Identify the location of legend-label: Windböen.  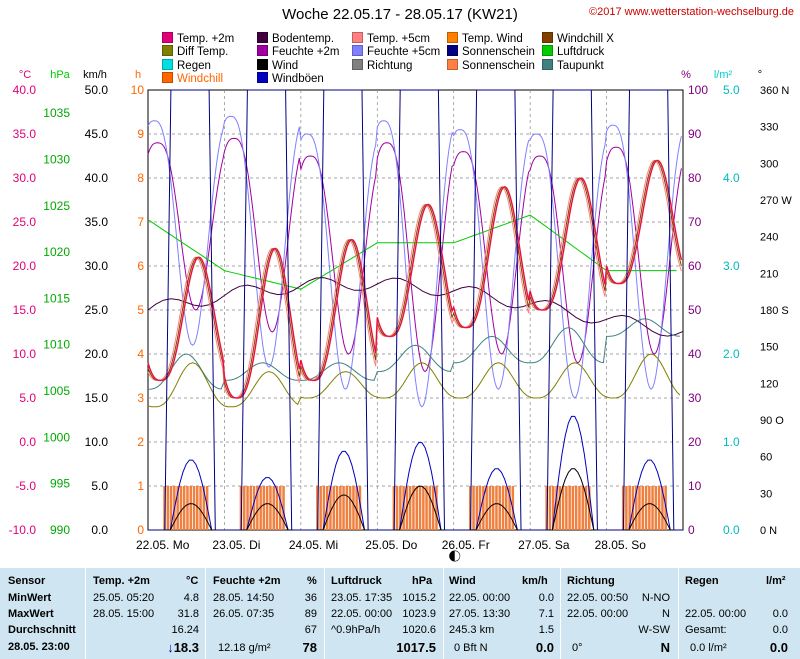
(298, 79).